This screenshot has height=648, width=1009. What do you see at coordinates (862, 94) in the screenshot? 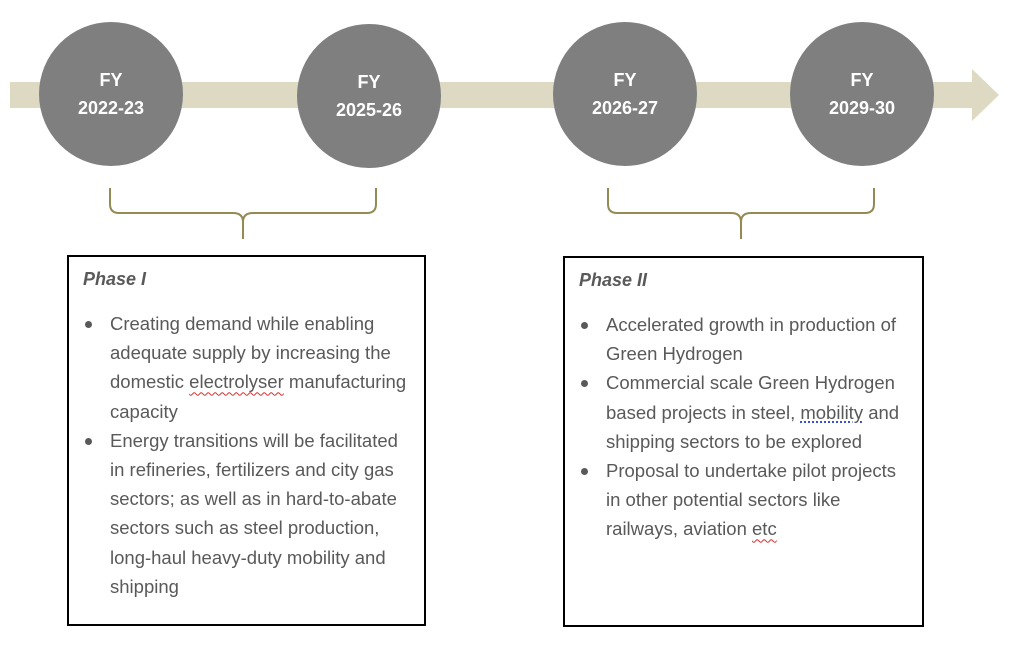
I see `milestone-fy-2029-30: FY 2029-30` at bounding box center [862, 94].